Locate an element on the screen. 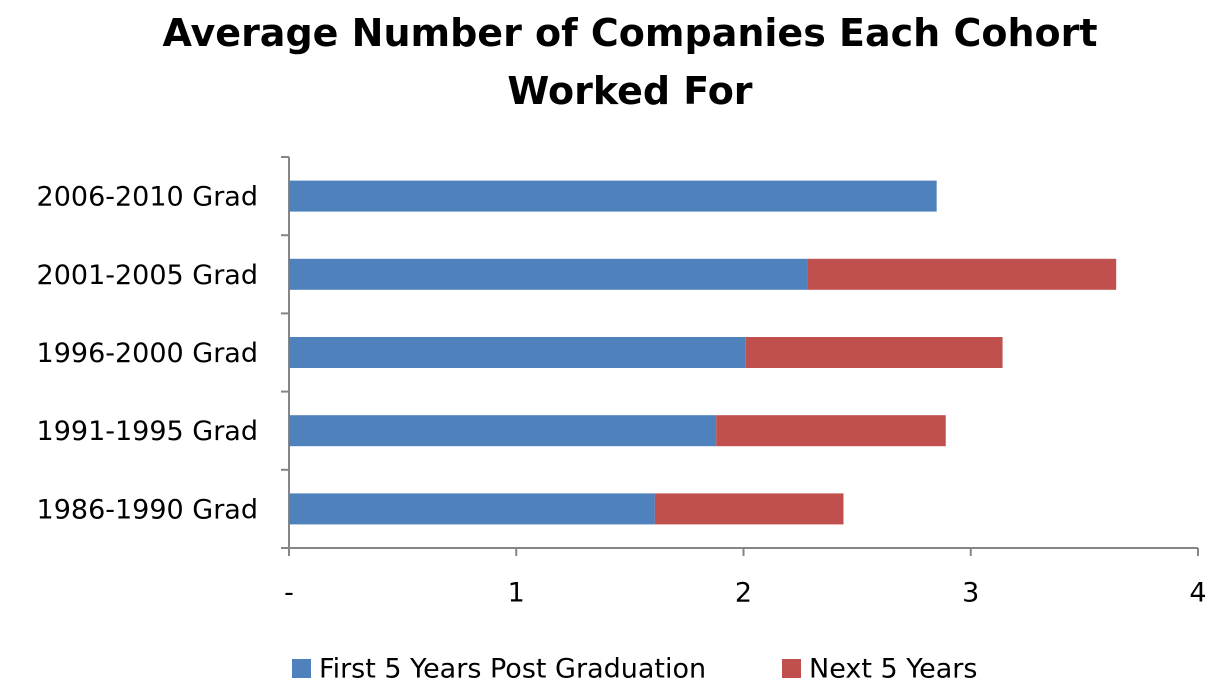 The width and height of the screenshot is (1227, 696). x-tick-label: 4 is located at coordinates (1197, 593).